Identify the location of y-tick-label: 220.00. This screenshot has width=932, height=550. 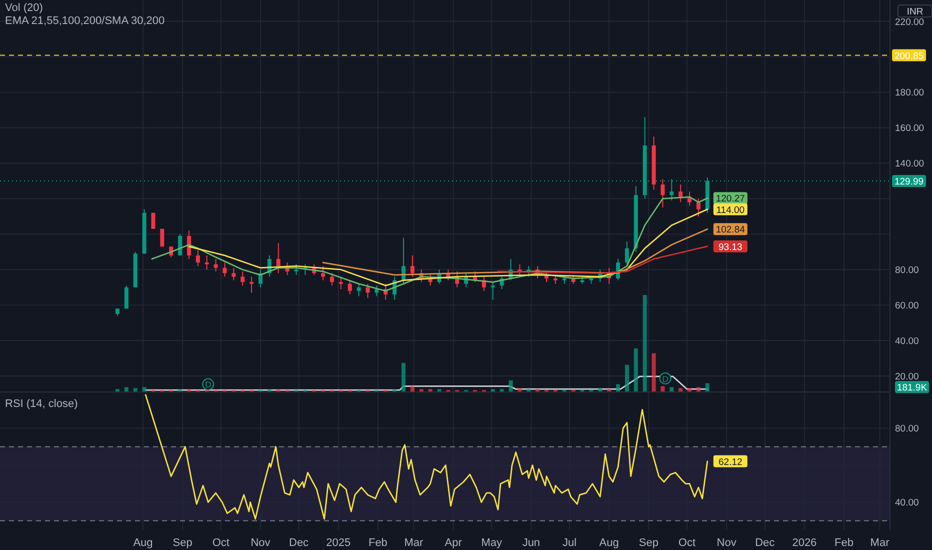
(909, 22).